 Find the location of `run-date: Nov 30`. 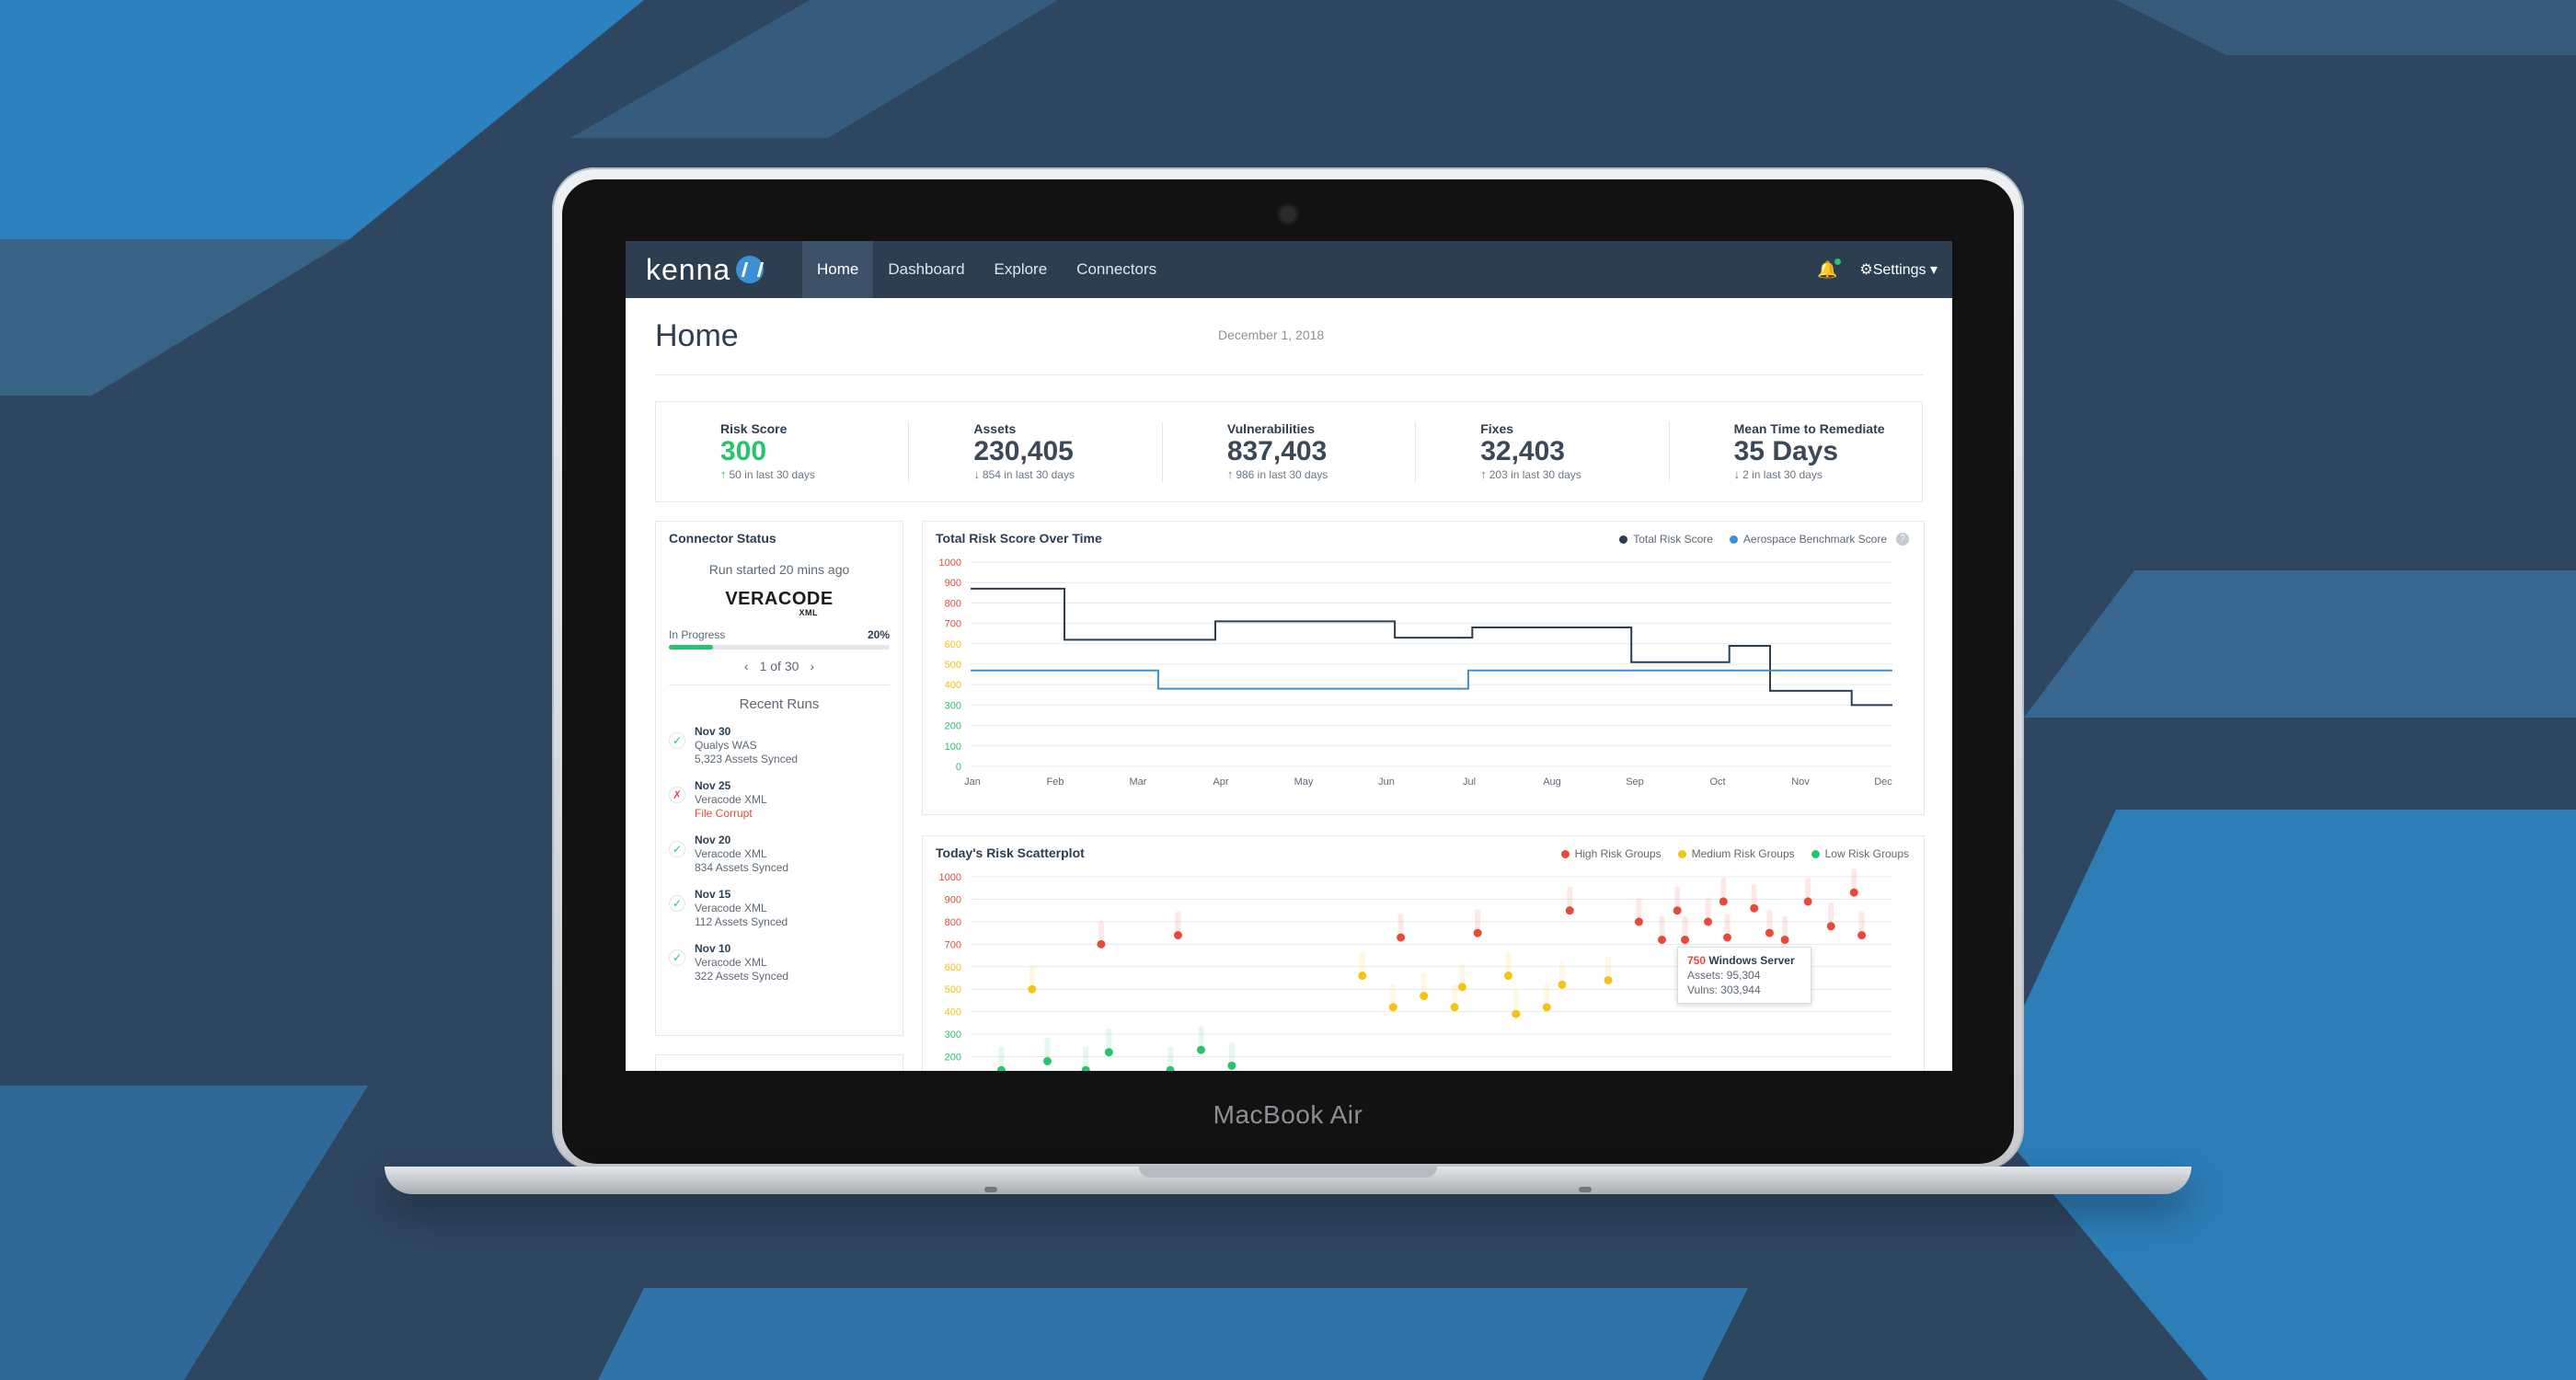

run-date: Nov 30 is located at coordinates (713, 731).